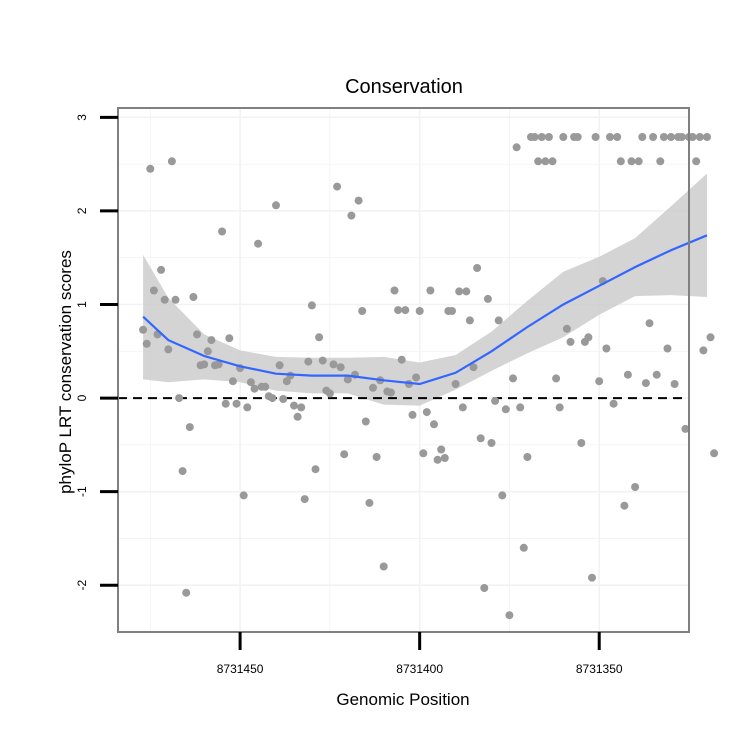 This screenshot has height=750, width=750. I want to click on x-tick-label: 8731400, so click(419, 669).